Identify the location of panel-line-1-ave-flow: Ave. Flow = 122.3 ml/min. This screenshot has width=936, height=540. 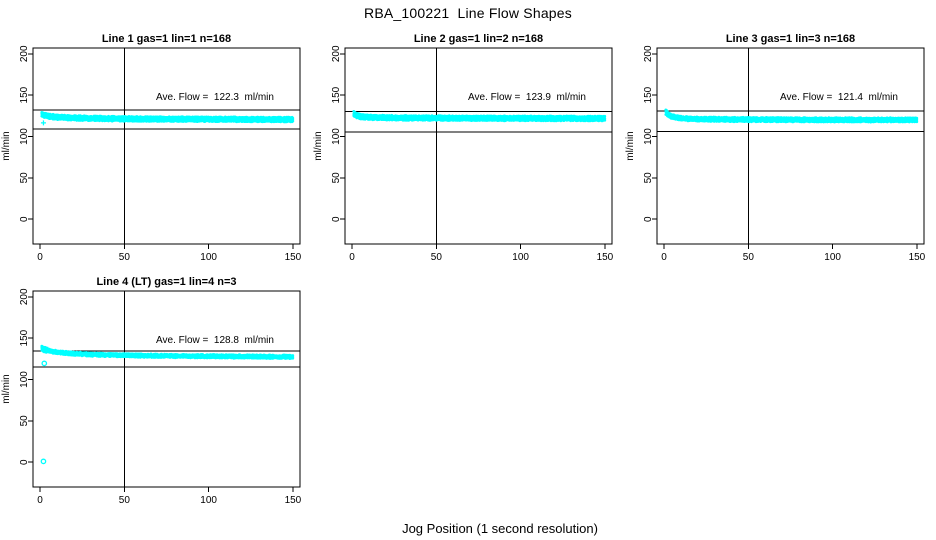
(215, 97).